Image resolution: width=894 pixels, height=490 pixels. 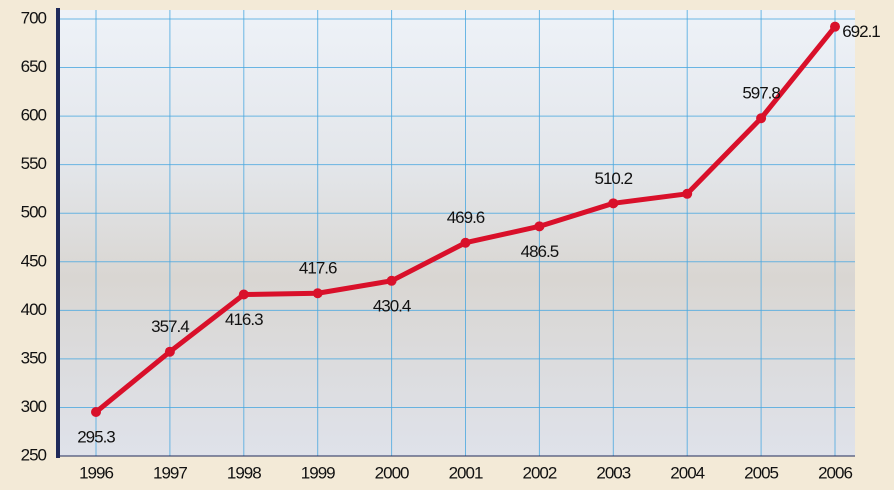 I want to click on y-tick-label: 300, so click(x=34, y=406).